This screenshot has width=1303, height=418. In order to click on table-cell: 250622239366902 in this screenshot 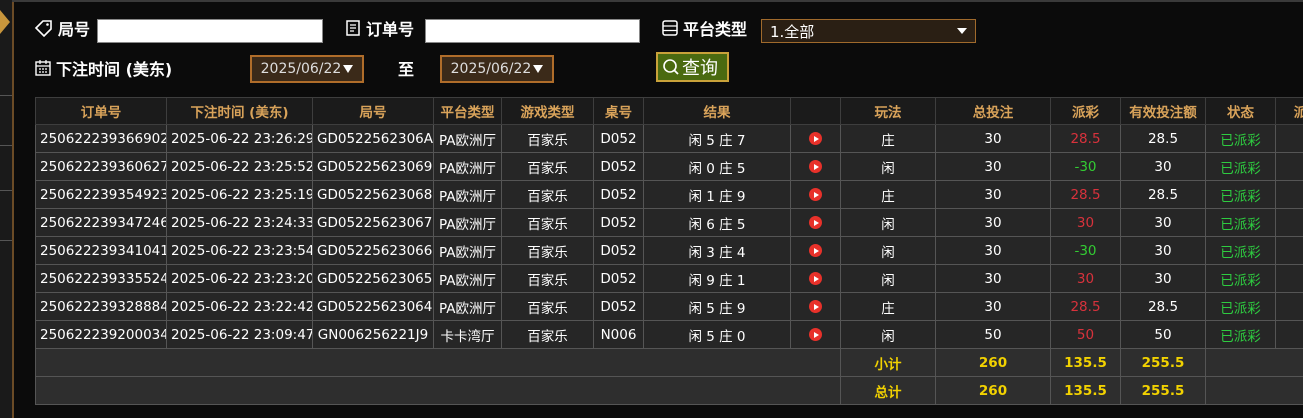, I will do `click(101, 138)`.